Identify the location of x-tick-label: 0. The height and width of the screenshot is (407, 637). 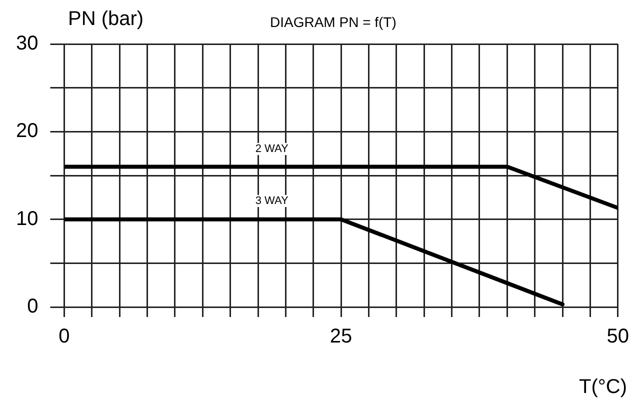
(64, 337).